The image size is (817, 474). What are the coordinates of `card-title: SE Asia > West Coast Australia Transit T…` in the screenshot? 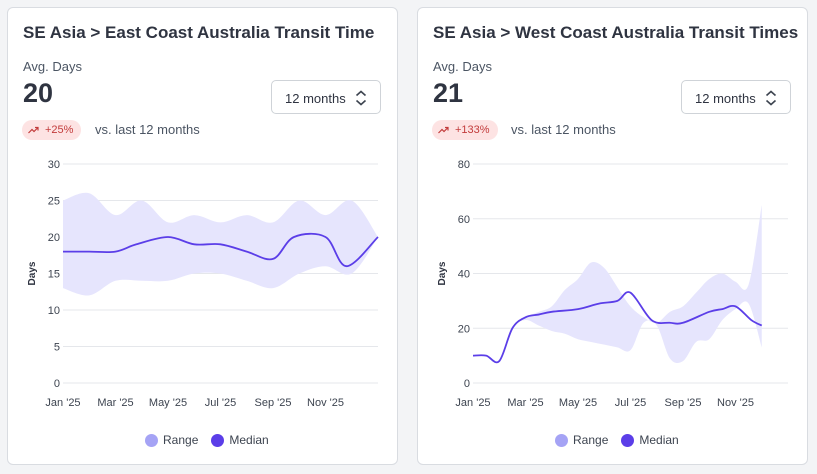 It's located at (616, 32).